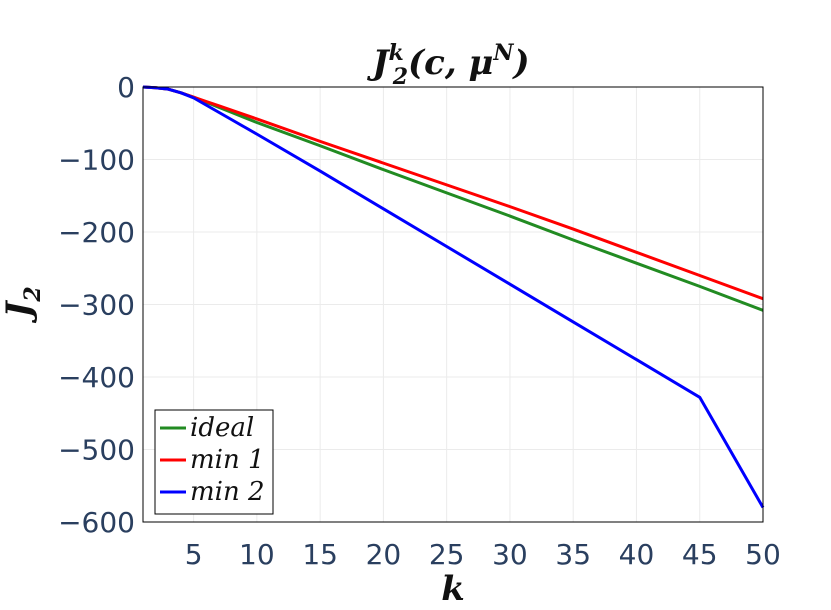 This screenshot has width=831, height=610. I want to click on y-tick-label: −600, so click(96, 522).